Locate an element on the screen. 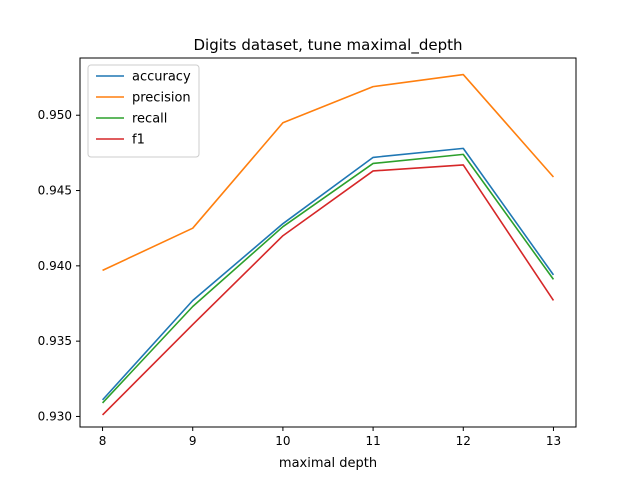 The width and height of the screenshot is (640, 480). y-axis-ticks: 0.930 0.935 0.940 0.945 0.950 is located at coordinates (59, 265).